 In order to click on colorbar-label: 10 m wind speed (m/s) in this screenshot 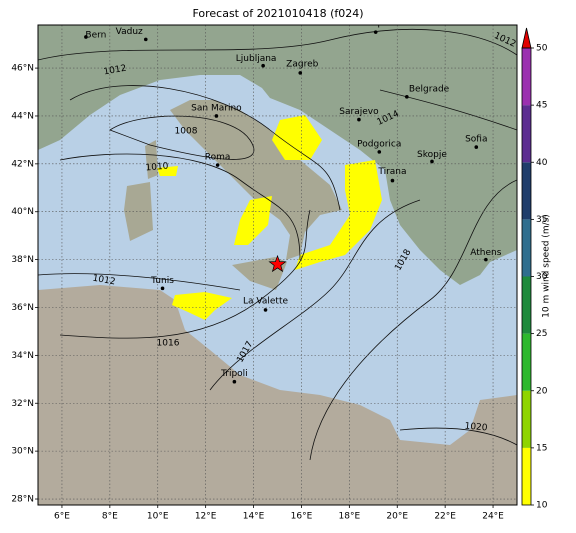, I will do `click(547, 266)`.